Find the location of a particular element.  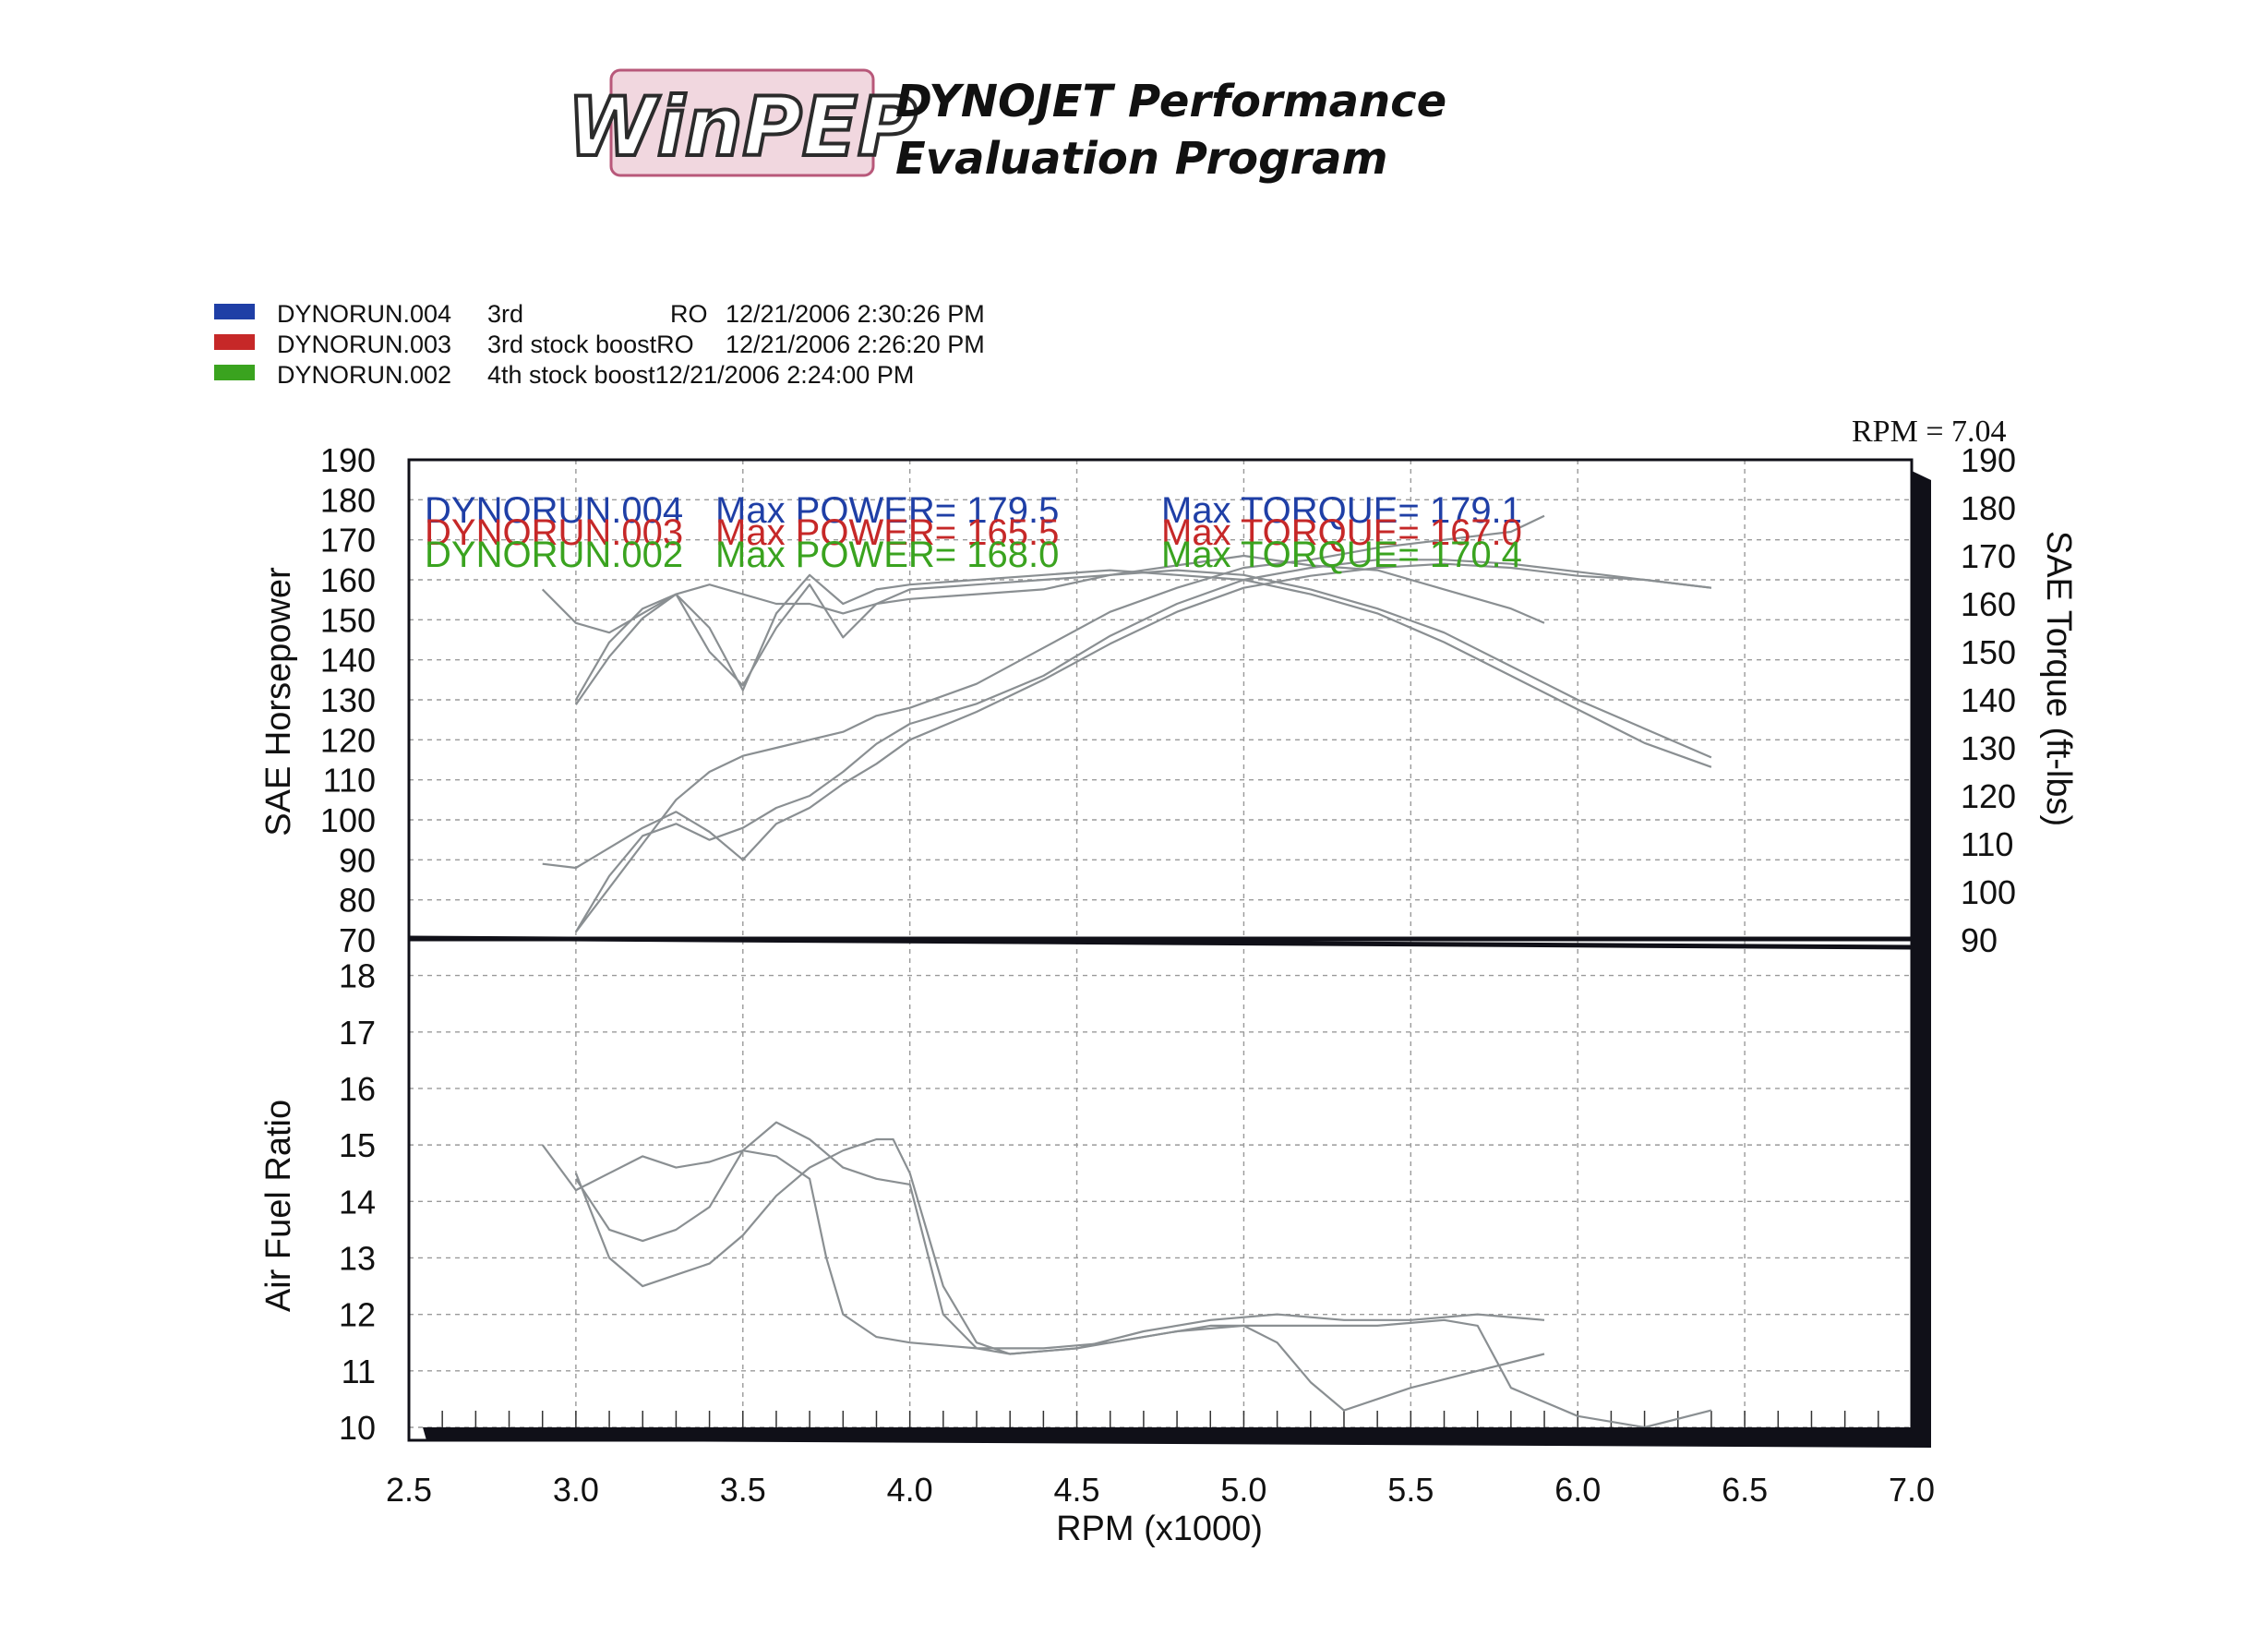

x-tick-label: 3.5 is located at coordinates (743, 1490).